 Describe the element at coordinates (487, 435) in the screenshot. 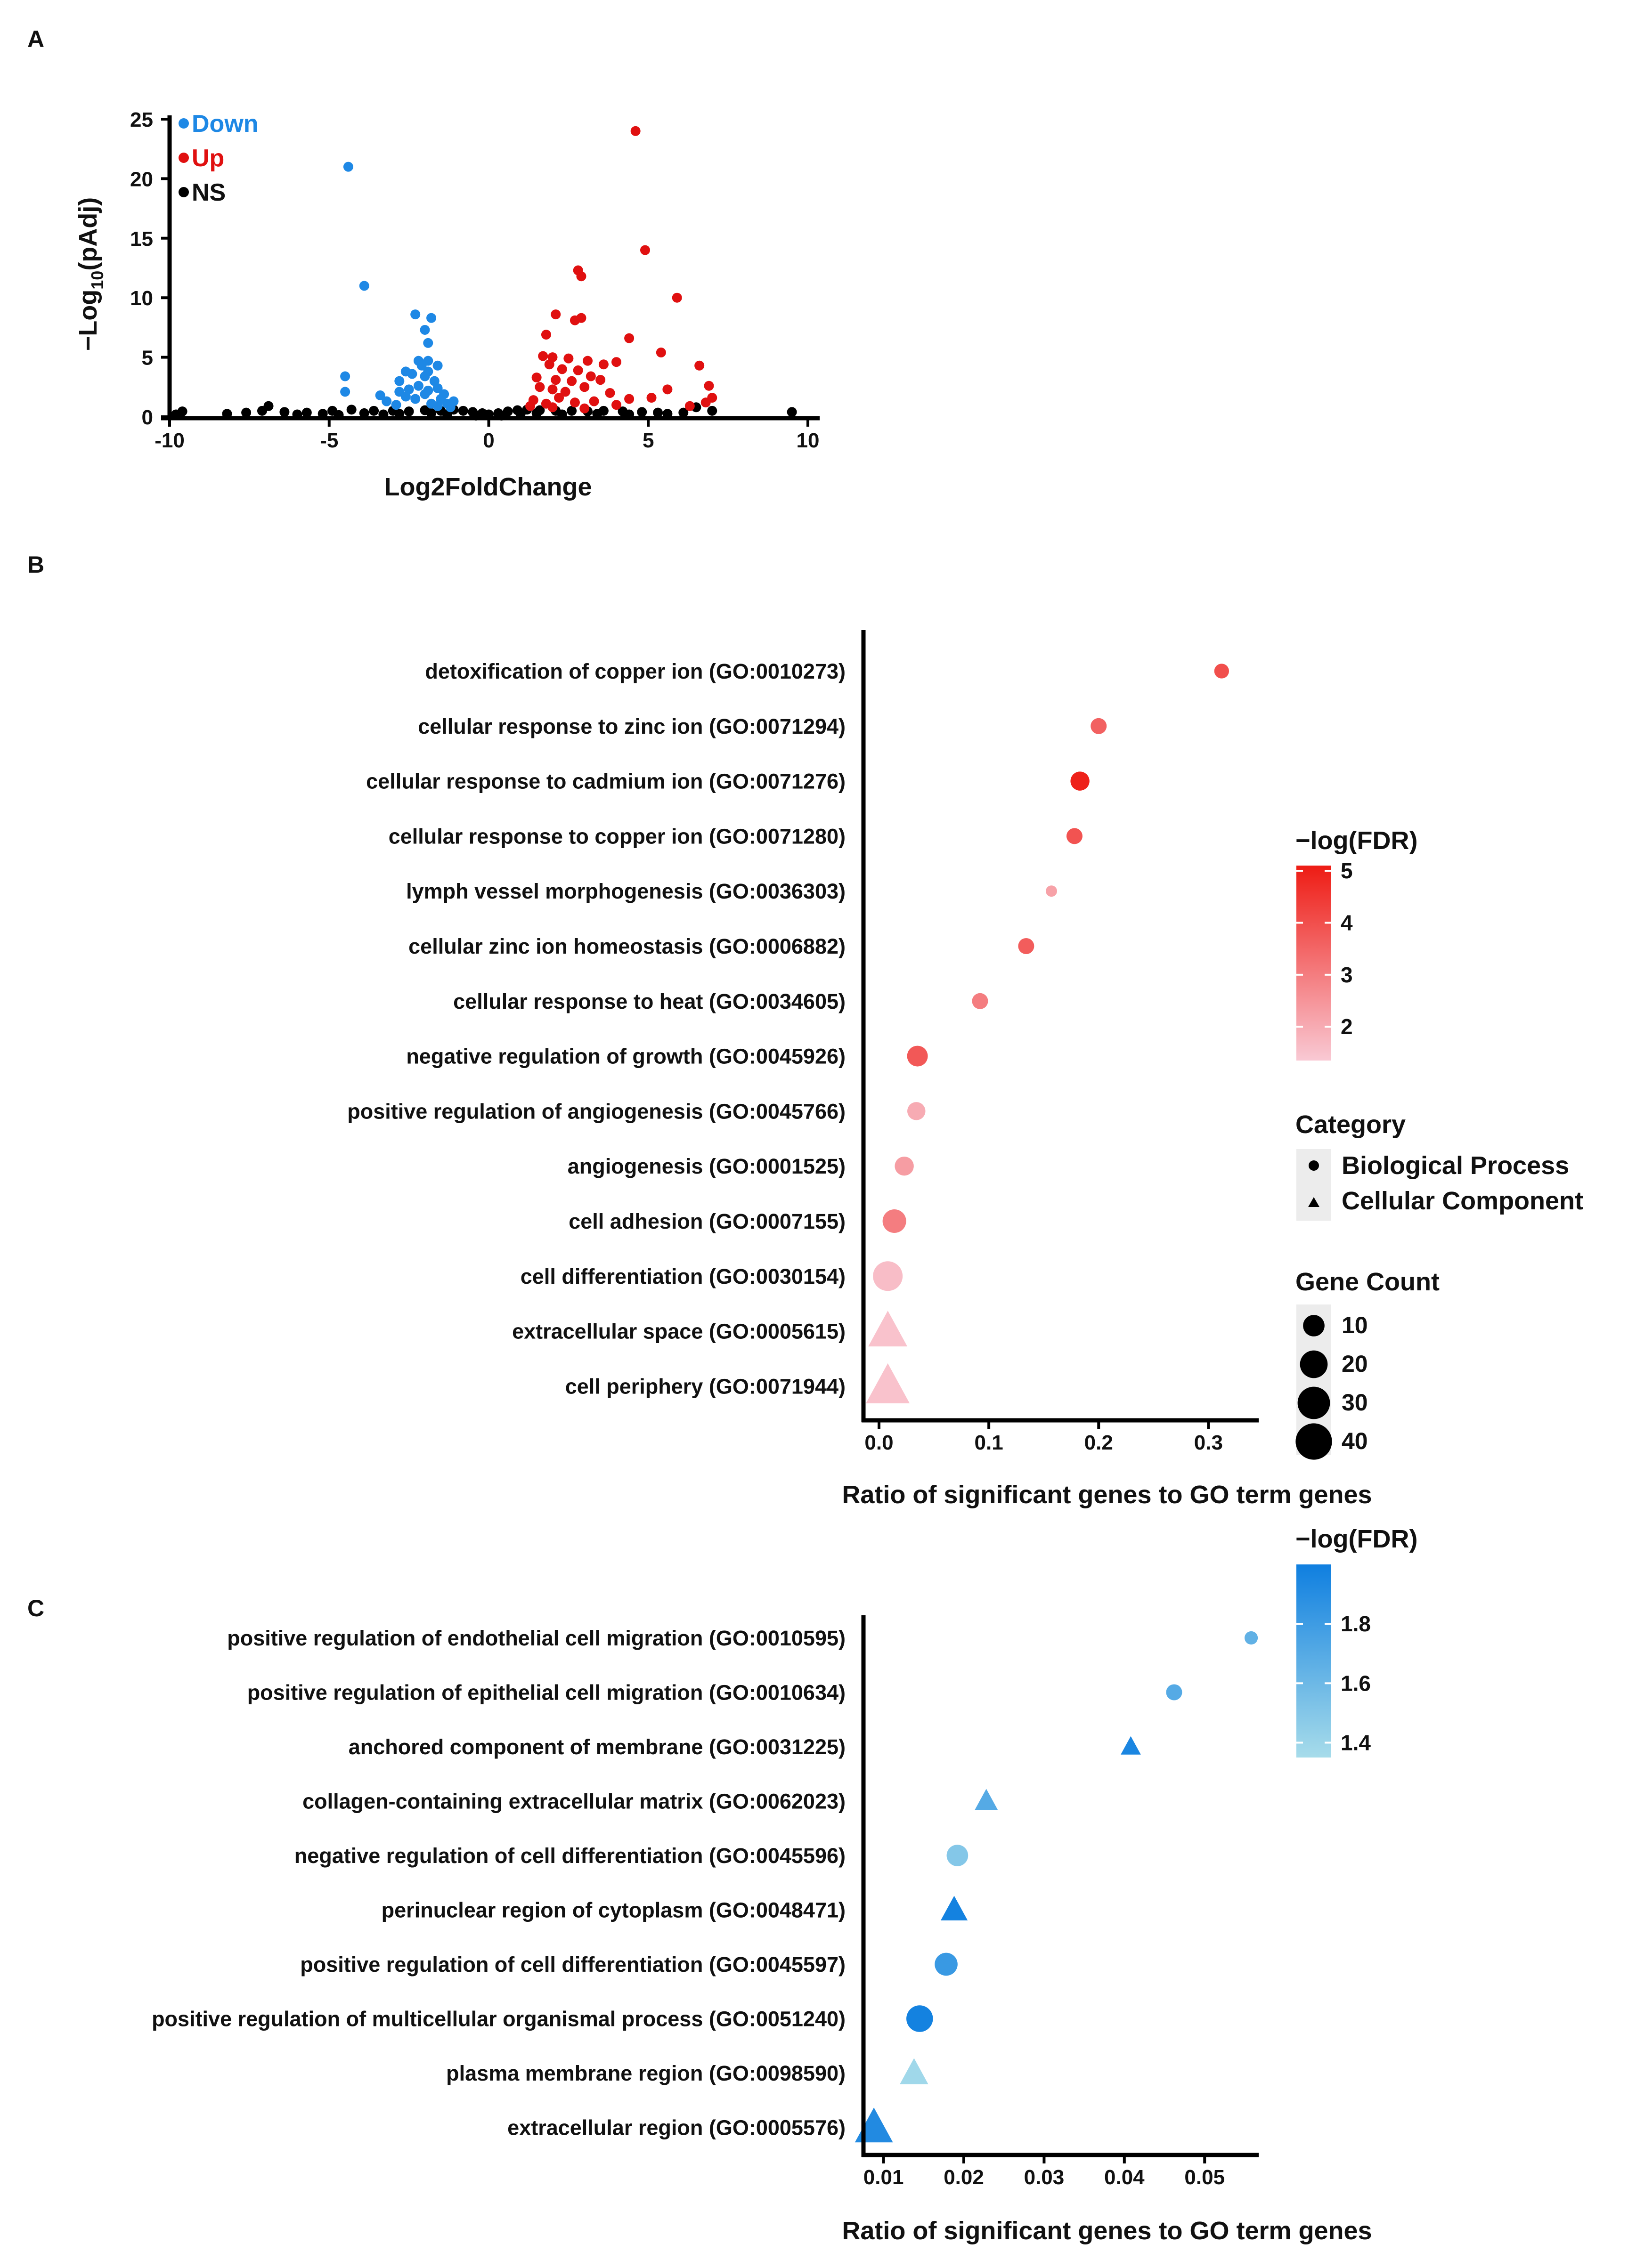

I see `volcano-x-ticks: -10 -5 0 5 10` at that location.